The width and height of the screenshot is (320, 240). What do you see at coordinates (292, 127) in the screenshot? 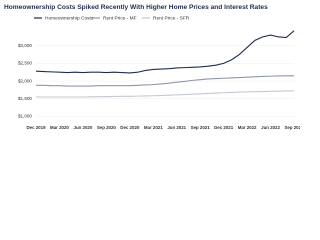
I see `x-tick-label: Sep 2022` at bounding box center [292, 127].